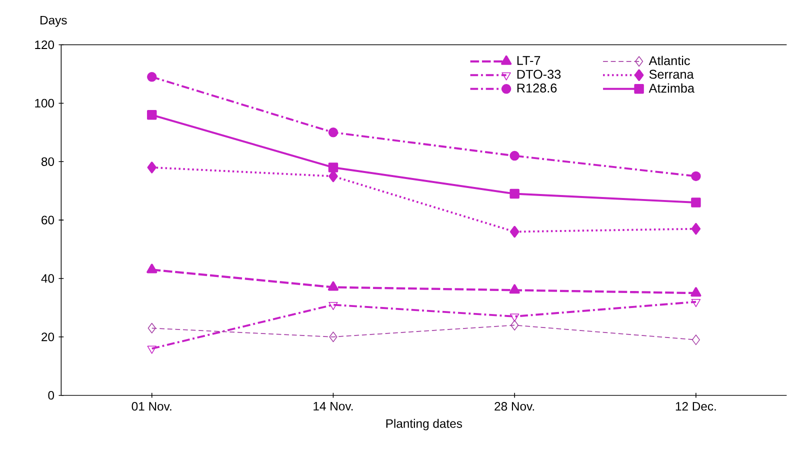 Image resolution: width=787 pixels, height=450 pixels. I want to click on y-tick-label: 120, so click(44, 45).